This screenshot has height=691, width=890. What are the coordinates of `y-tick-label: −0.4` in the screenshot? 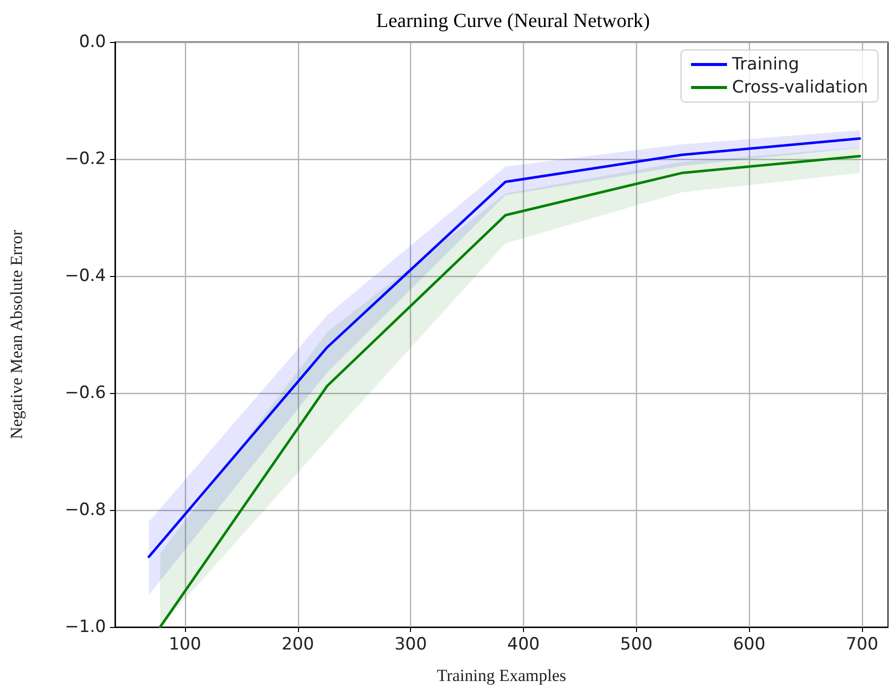 It's located at (85, 276).